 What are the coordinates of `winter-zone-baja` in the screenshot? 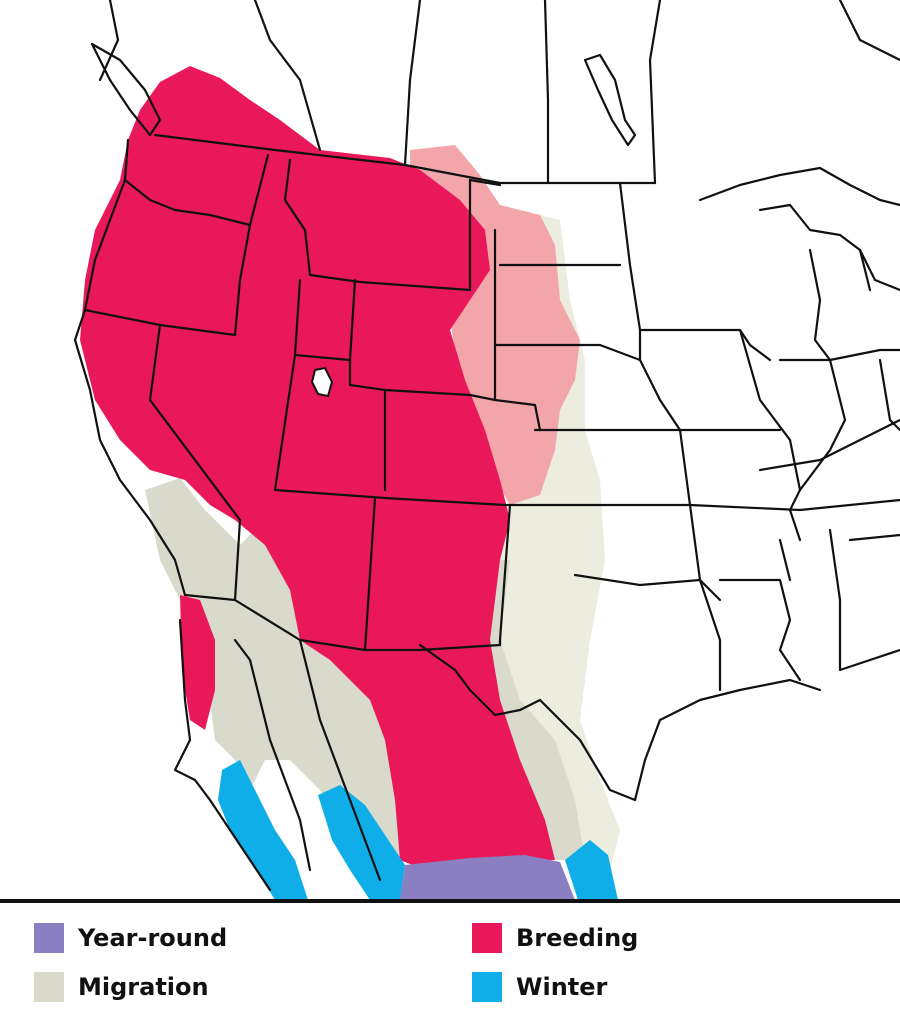 It's located at (263, 830).